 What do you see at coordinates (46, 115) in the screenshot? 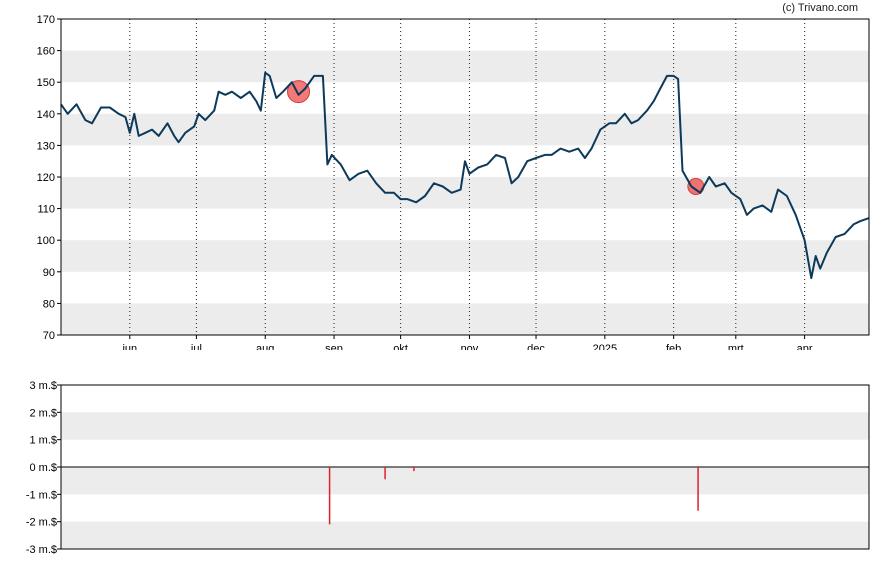
I see `y-tick-label: 140` at bounding box center [46, 115].